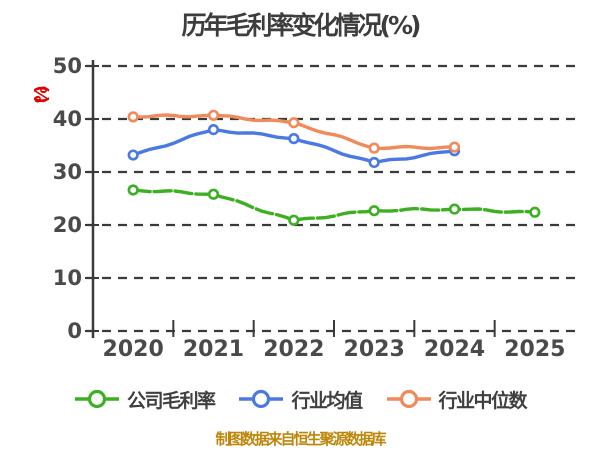  What do you see at coordinates (454, 349) in the screenshot?
I see `x-axis-tick-label: 2024` at bounding box center [454, 349].